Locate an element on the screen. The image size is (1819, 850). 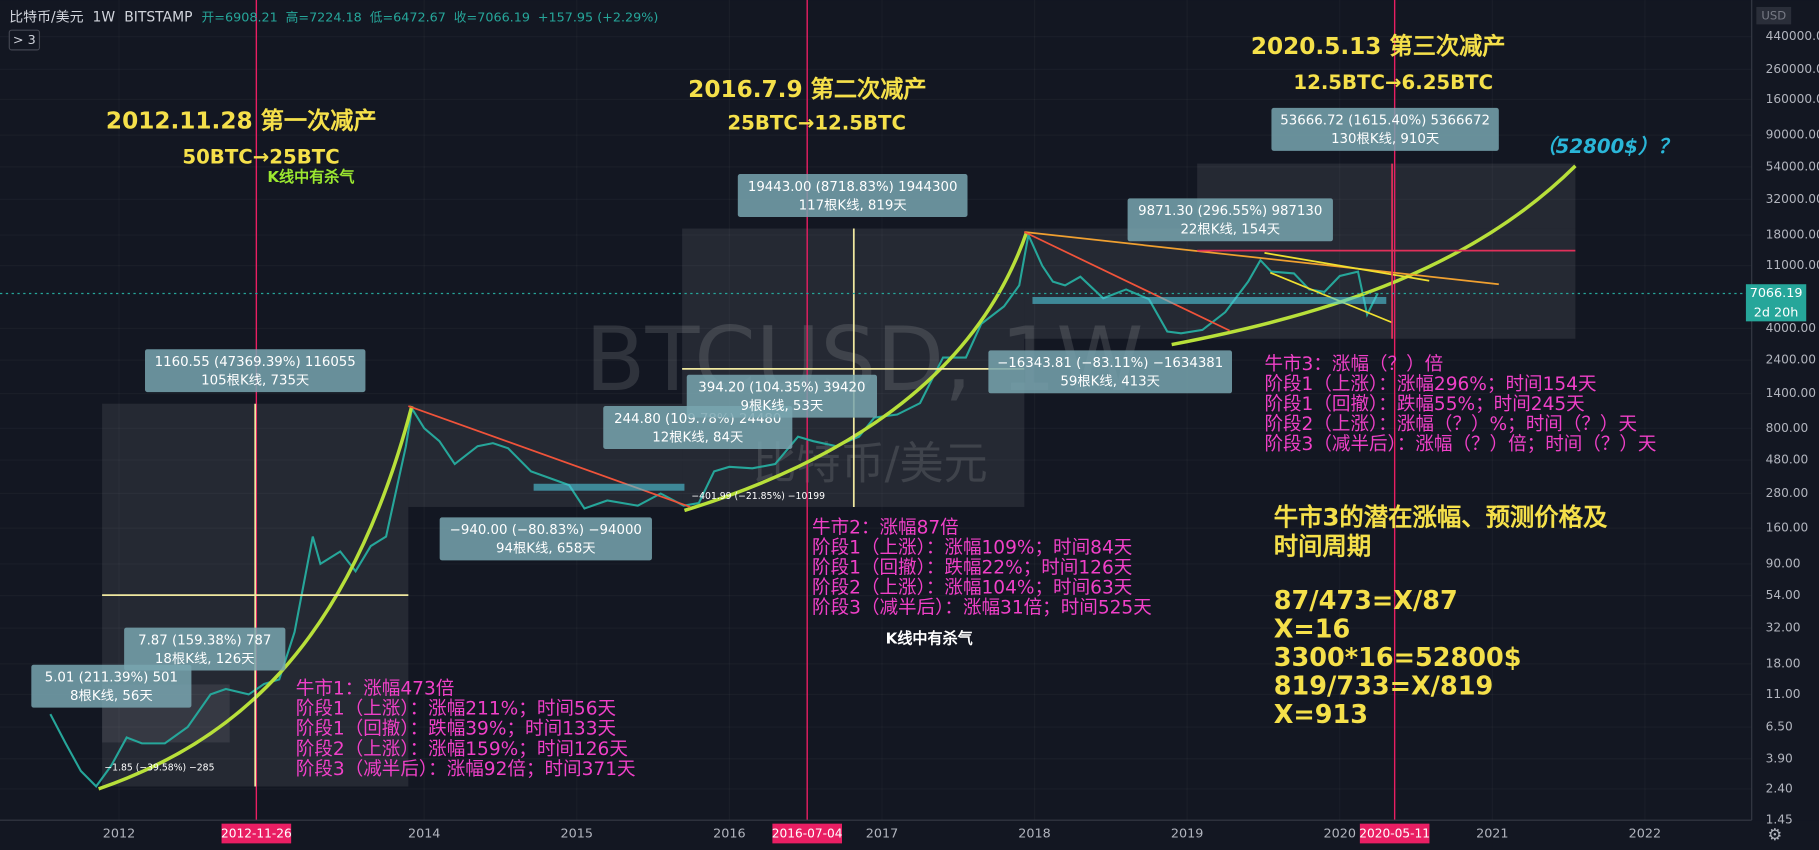
bull2-note: K线中有杀气 is located at coordinates (929, 639).